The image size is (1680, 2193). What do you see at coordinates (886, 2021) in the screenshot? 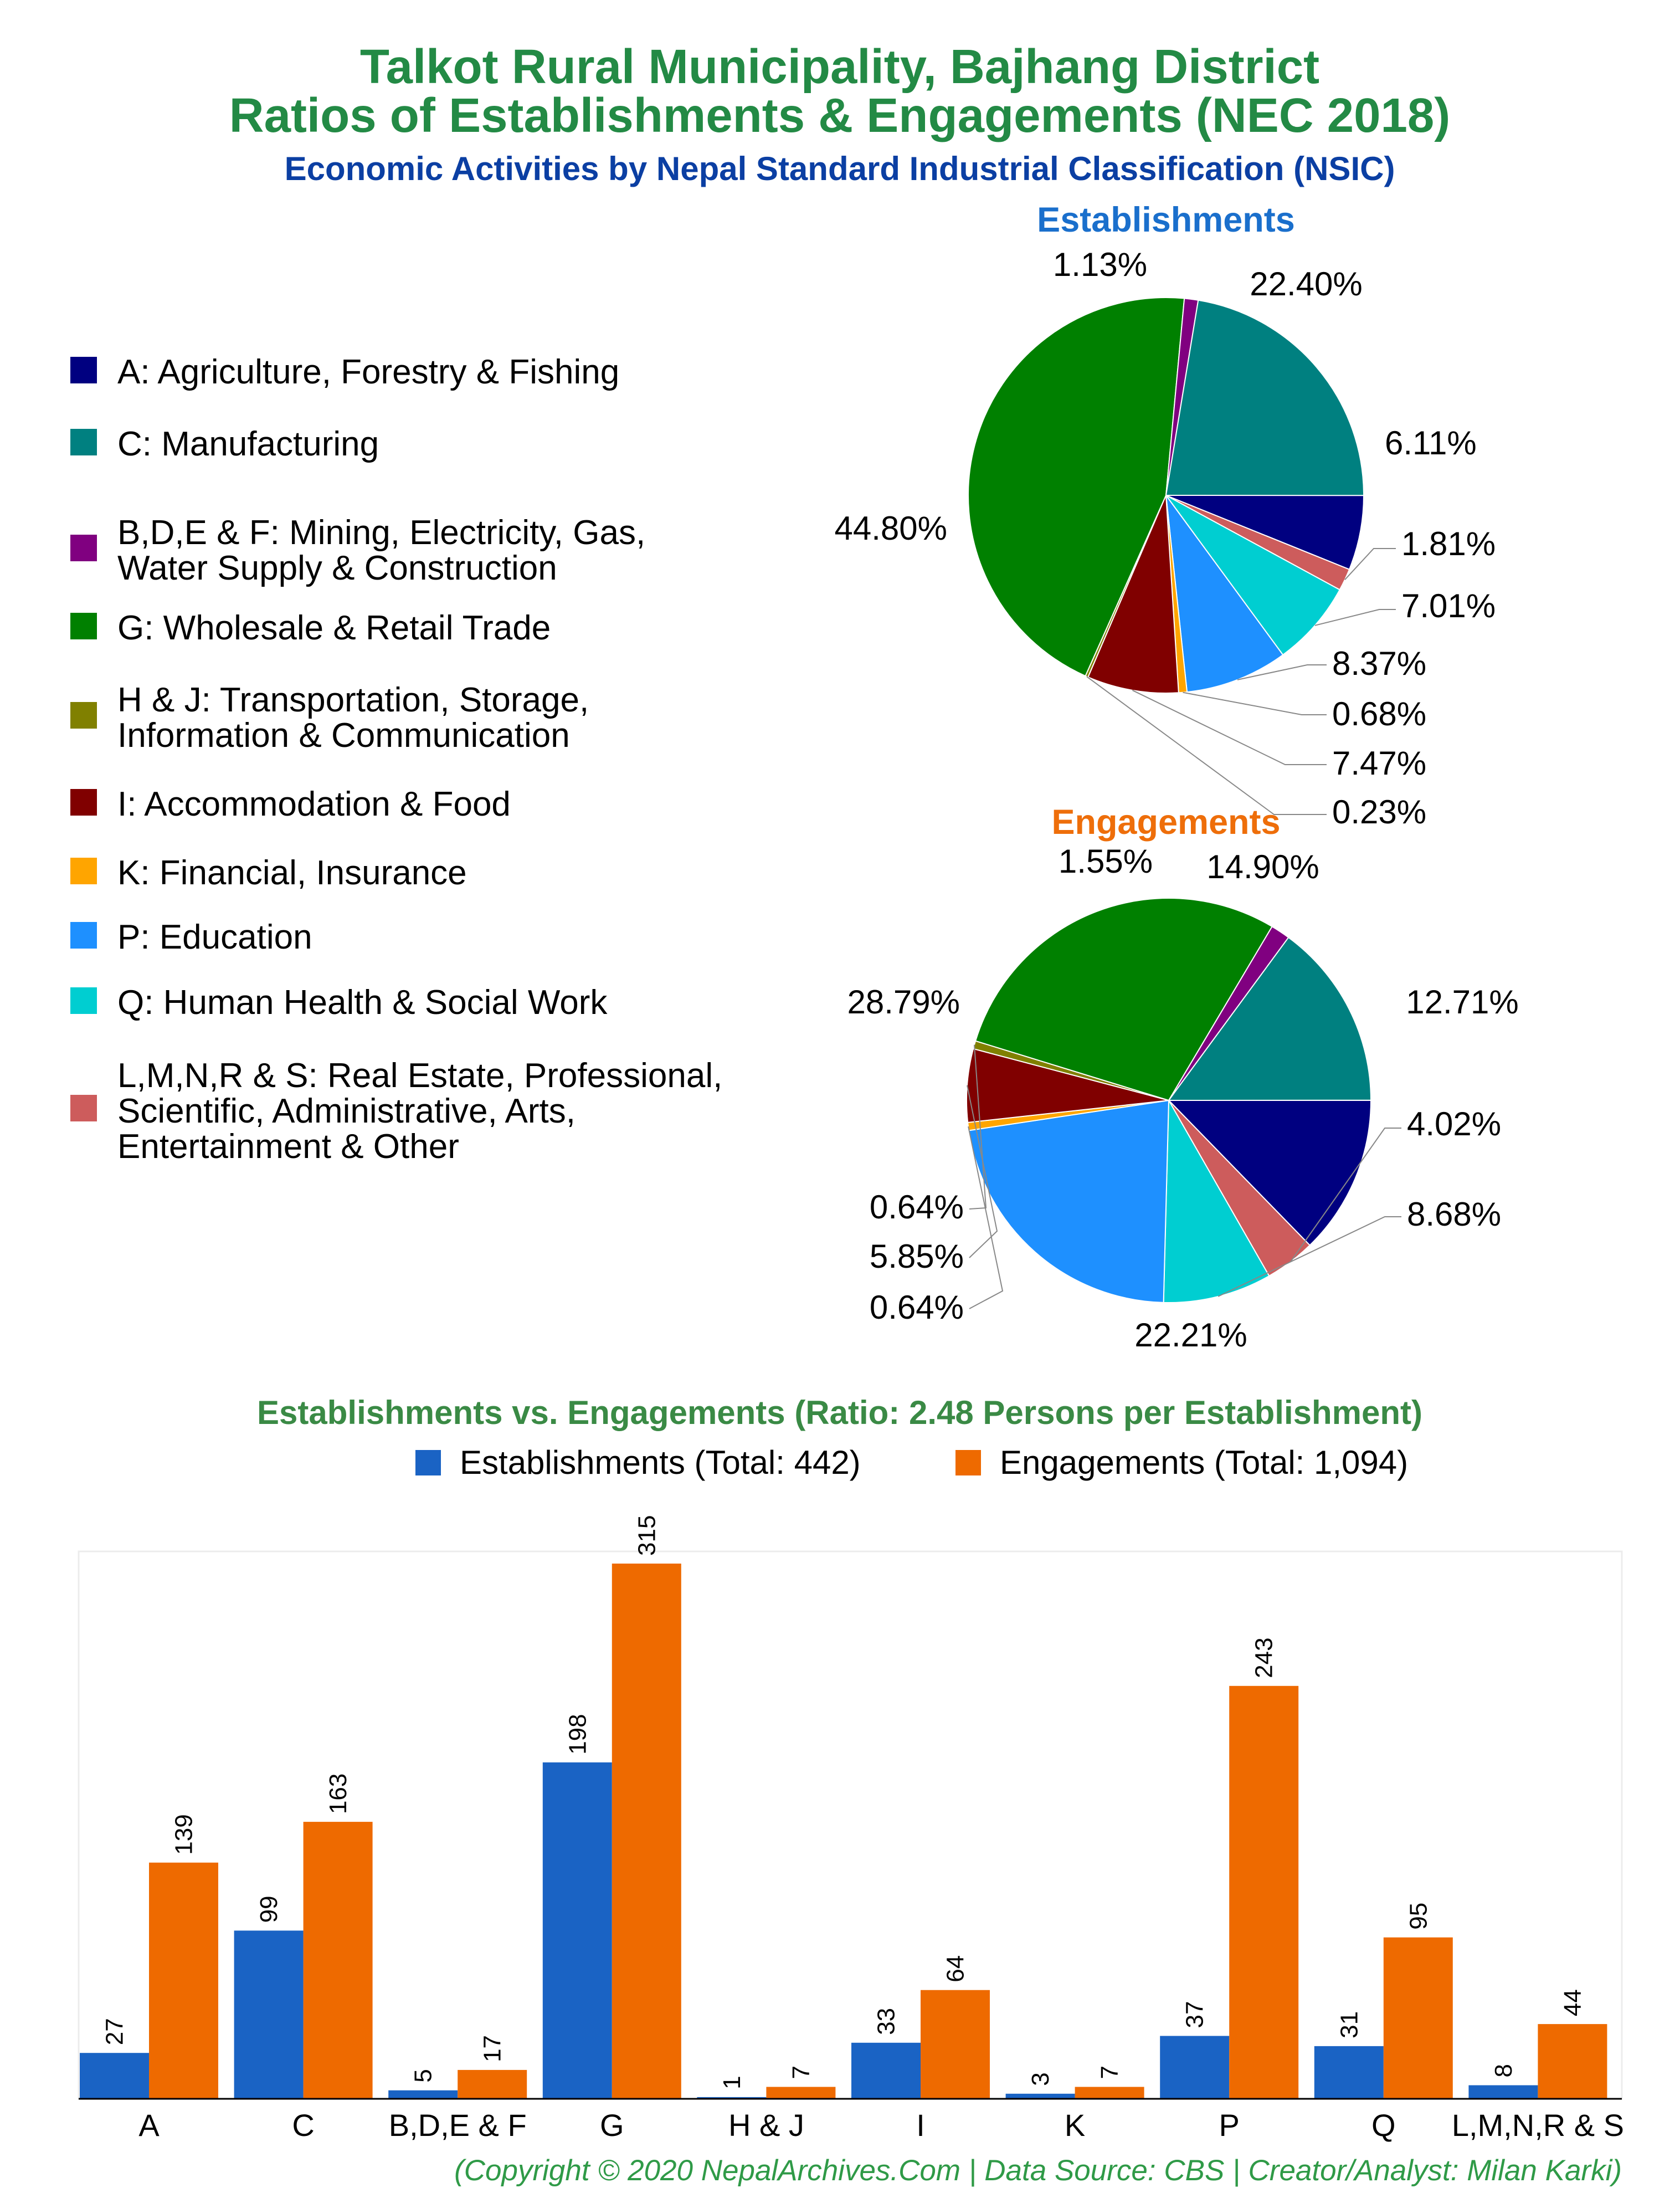
I see `bar-value-label: 33` at bounding box center [886, 2021].